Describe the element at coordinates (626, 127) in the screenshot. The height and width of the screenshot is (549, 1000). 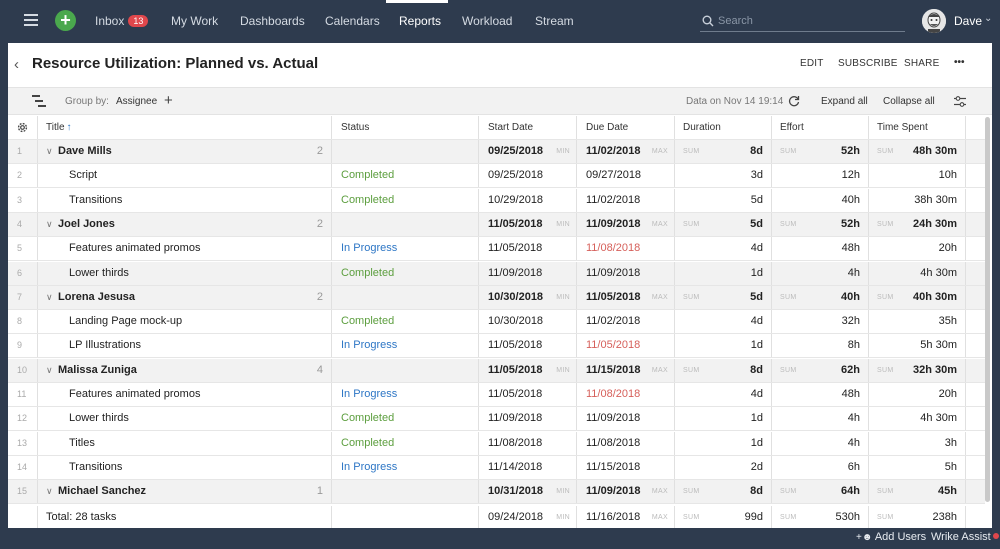
I see `column-header-due-date: Due Date` at that location.